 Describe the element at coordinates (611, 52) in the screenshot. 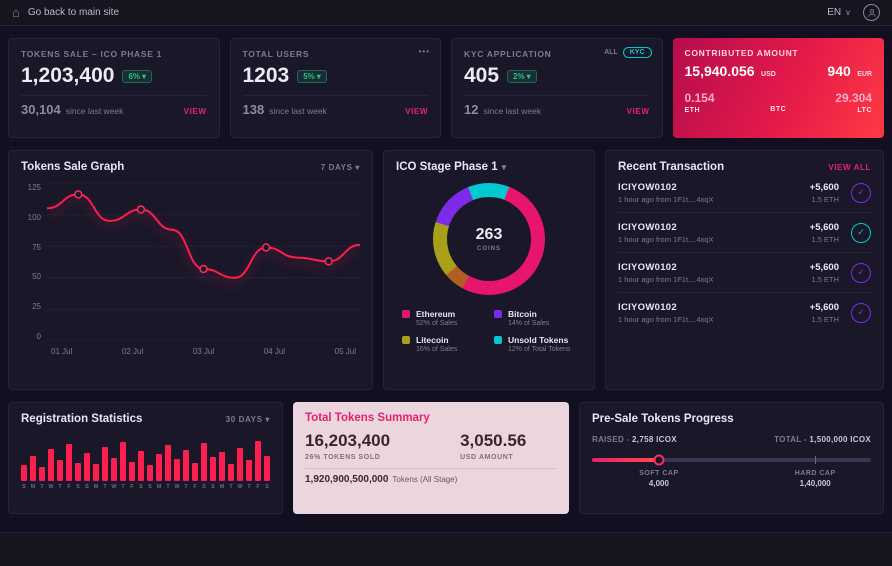

I see `toggle-all-button: ALL` at that location.